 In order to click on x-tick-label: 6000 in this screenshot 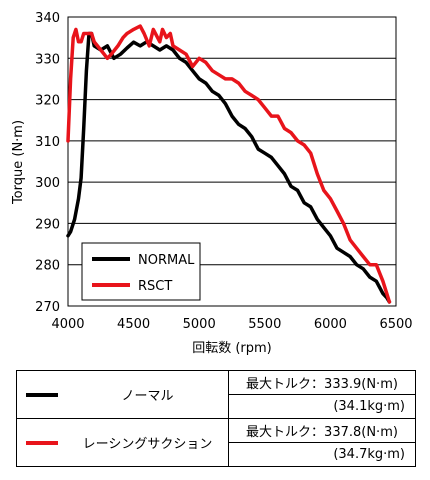, I will do `click(330, 324)`.